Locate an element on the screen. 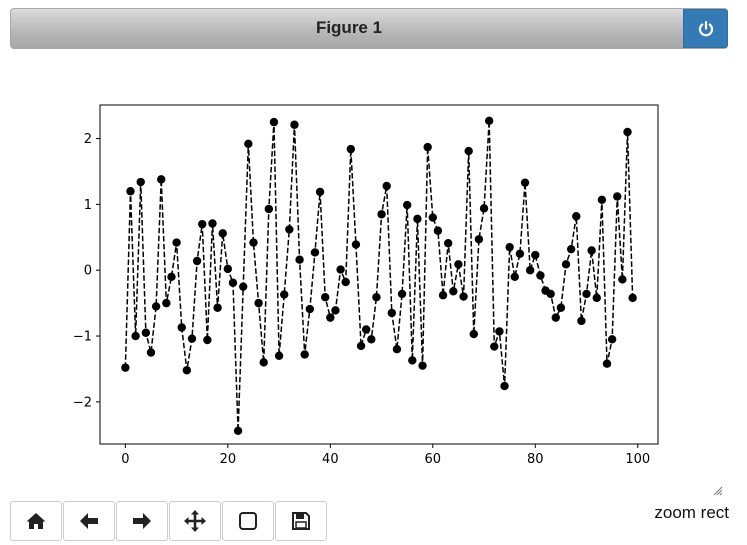  home-button is located at coordinates (36, 521).